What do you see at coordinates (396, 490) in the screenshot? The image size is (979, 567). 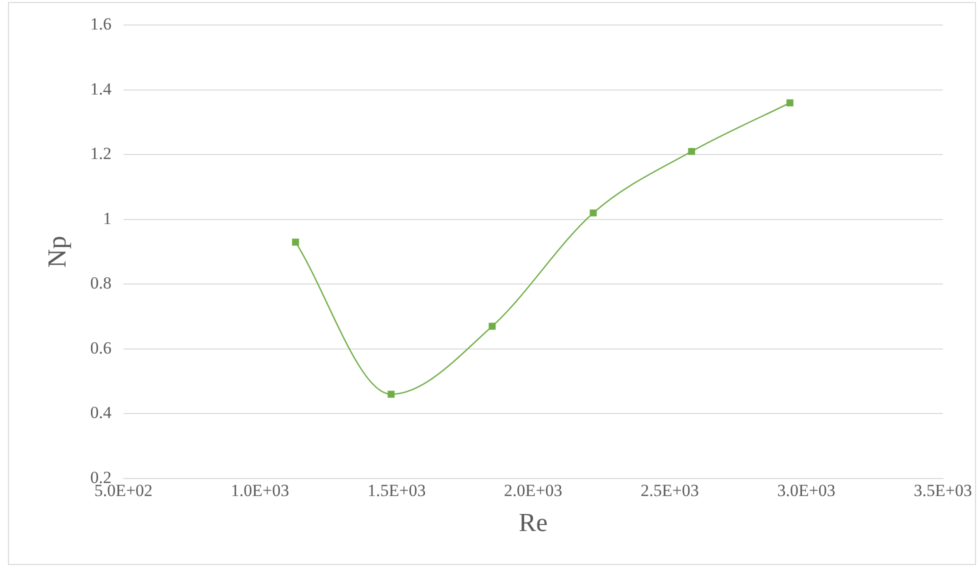 I see `x-tick-label: 1.5E+03` at bounding box center [396, 490].